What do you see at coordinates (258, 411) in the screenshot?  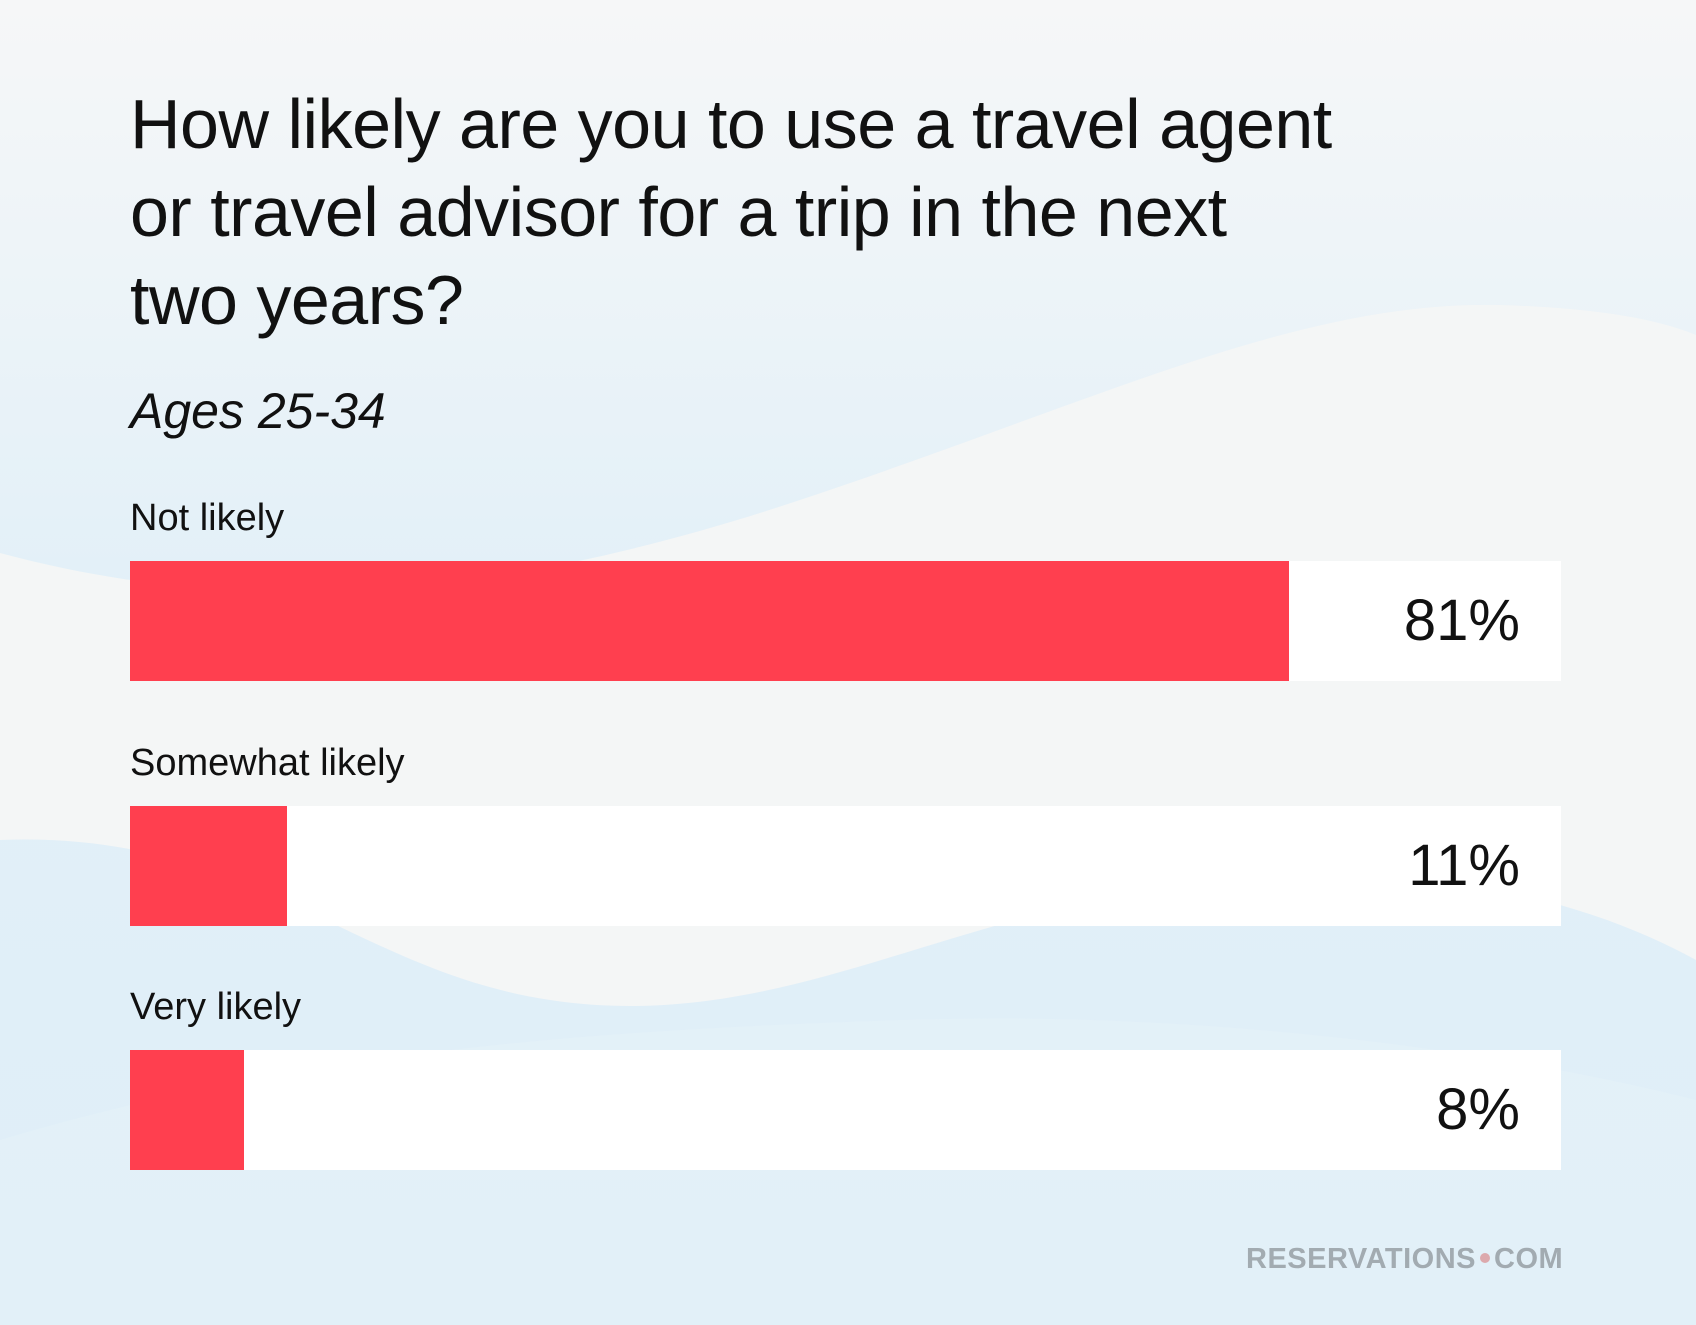 I see `chart-subtitle: Ages 25-34` at bounding box center [258, 411].